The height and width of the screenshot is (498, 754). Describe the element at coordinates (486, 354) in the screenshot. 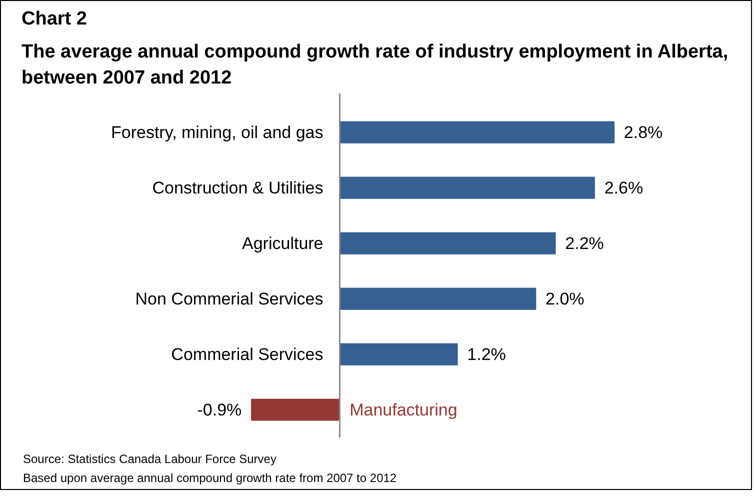

I see `data-label: 1.2%` at that location.